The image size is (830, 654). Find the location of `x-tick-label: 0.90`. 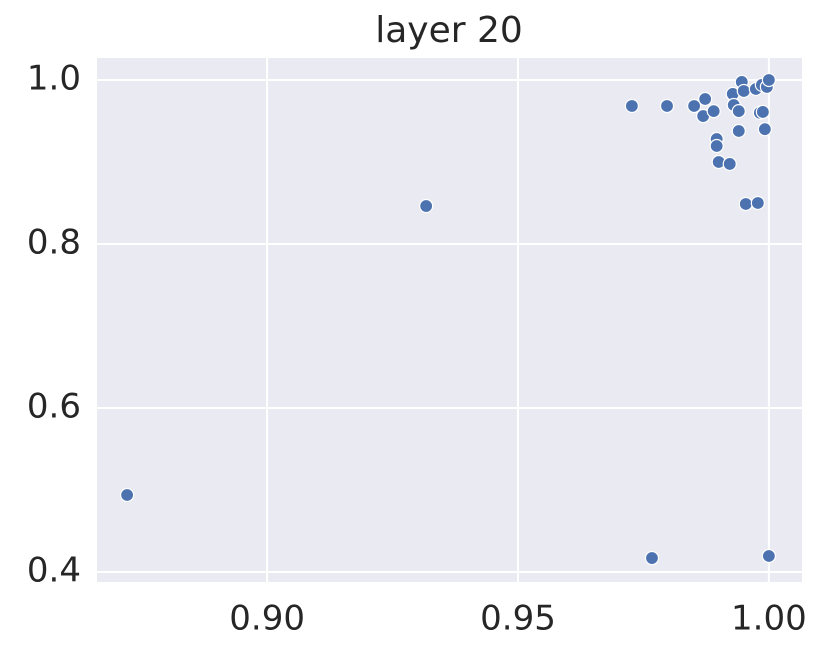

x-tick-label: 0.90 is located at coordinates (267, 619).